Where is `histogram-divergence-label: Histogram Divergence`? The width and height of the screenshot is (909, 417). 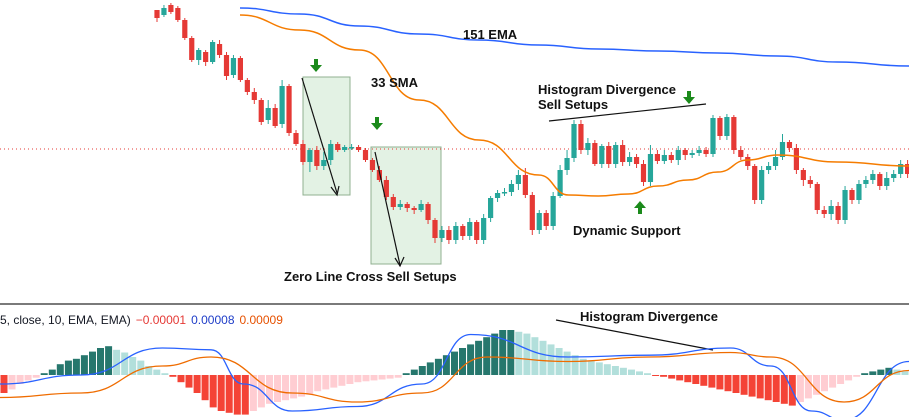 histogram-divergence-label: Histogram Divergence is located at coordinates (649, 316).